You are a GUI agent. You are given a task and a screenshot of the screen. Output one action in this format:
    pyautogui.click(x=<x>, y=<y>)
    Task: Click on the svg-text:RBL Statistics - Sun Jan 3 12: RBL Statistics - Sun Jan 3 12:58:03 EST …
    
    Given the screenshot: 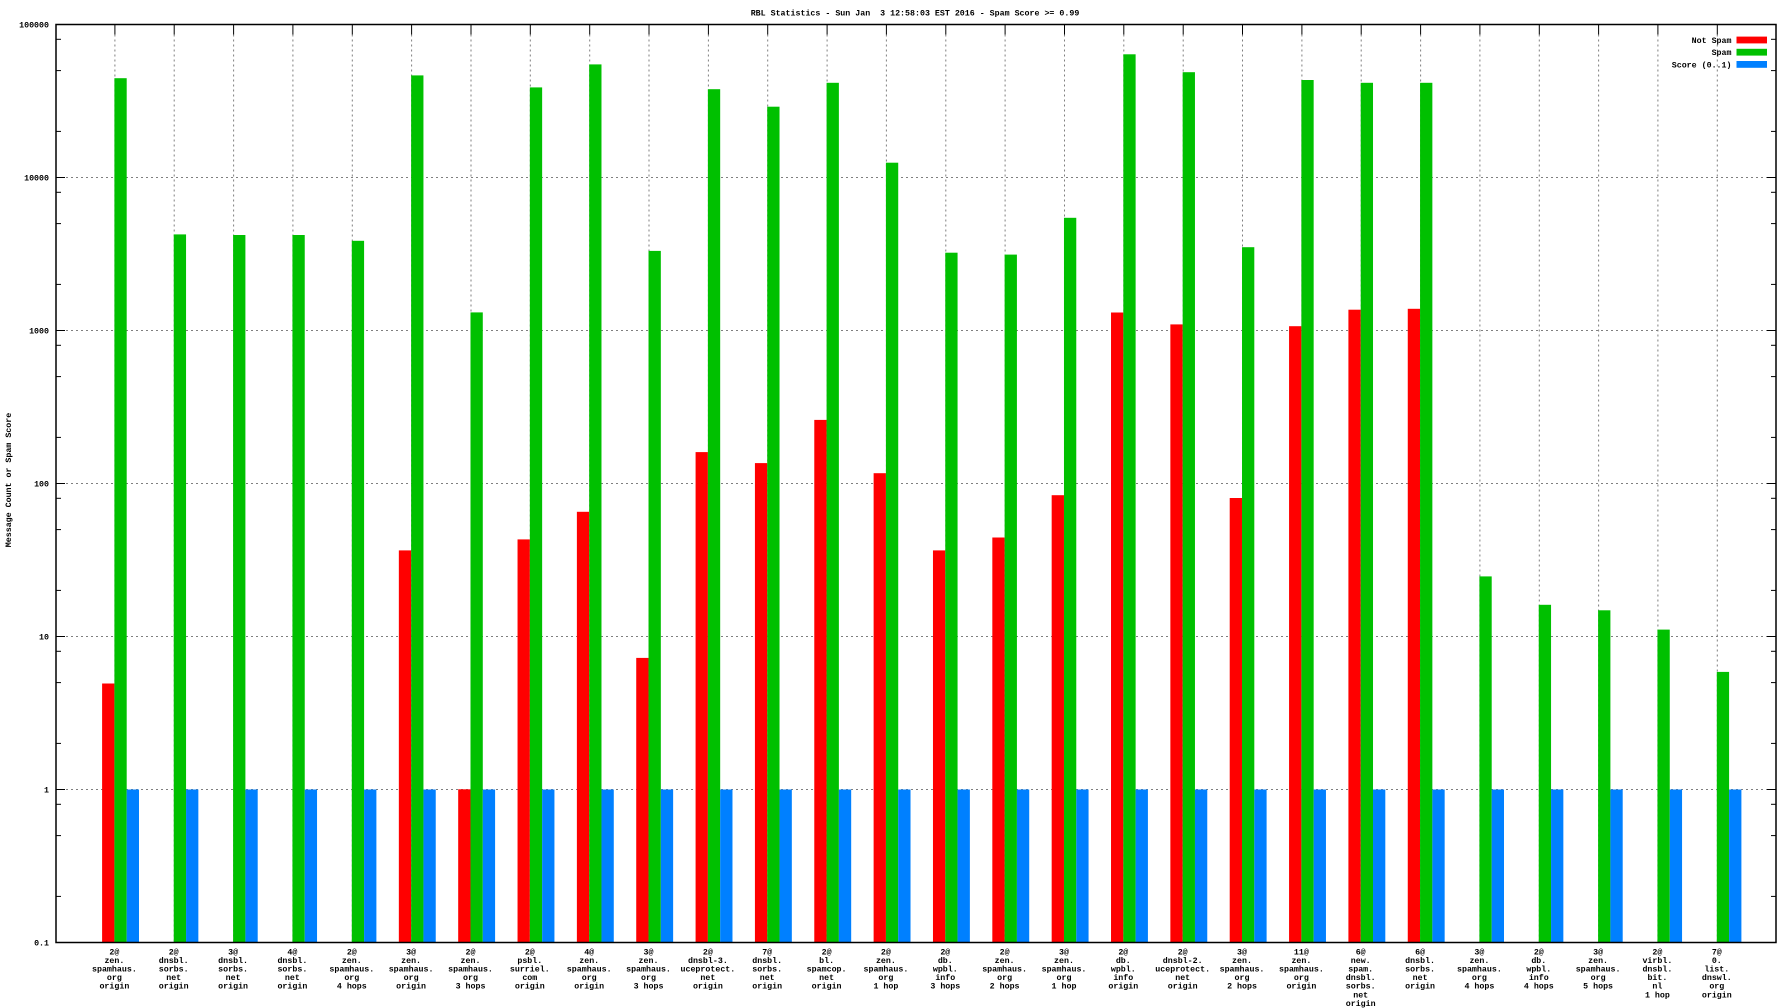 What is the action you would take?
    pyautogui.click(x=915, y=14)
    